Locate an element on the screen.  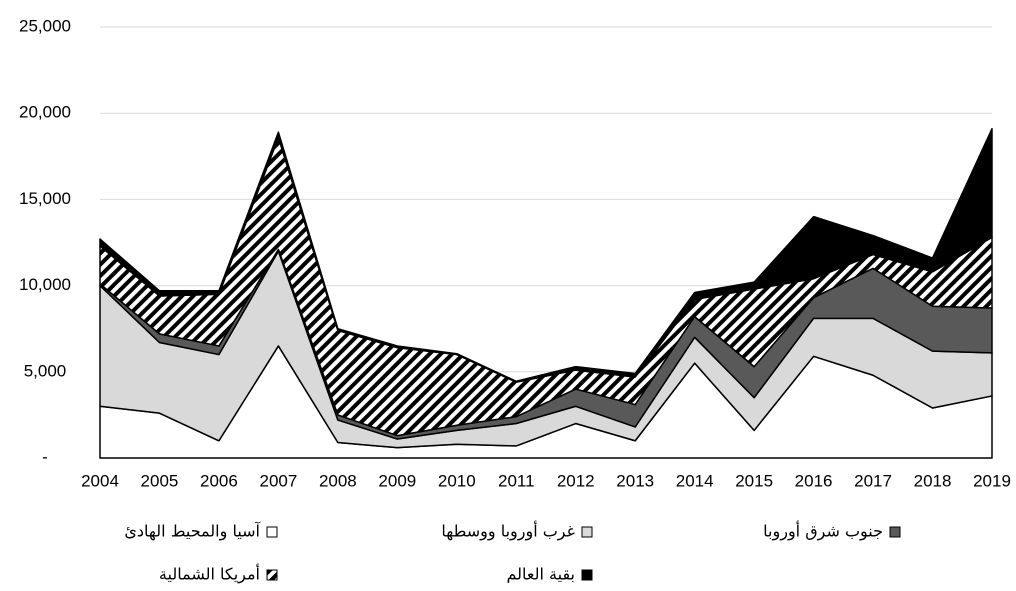
x-tick-label: 2016 is located at coordinates (814, 480).